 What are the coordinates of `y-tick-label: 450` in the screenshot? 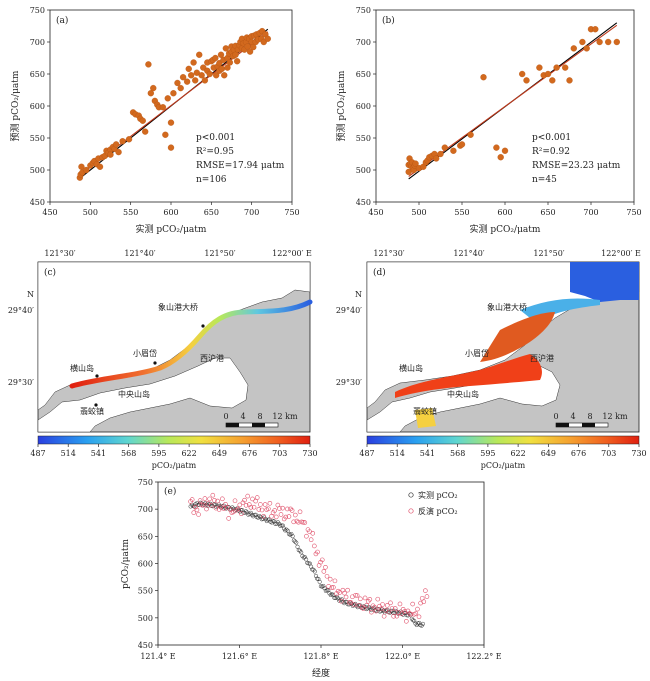 It's located at (145, 645).